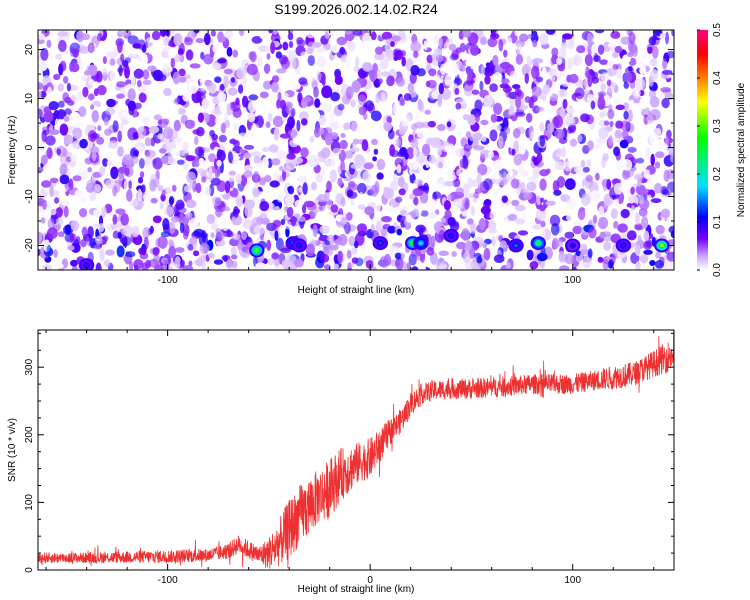 This screenshot has width=750, height=600. I want to click on heatmap-peak, so click(86, 265).